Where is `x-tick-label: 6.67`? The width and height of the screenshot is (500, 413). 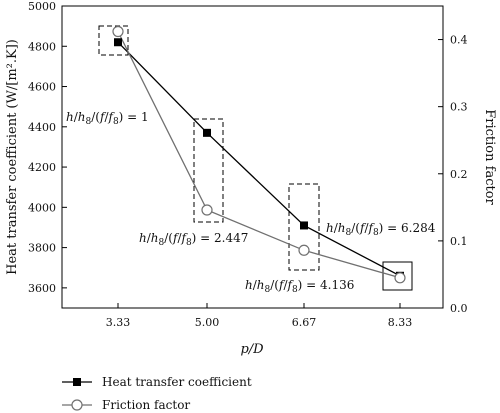 x-tick-label: 6.67 is located at coordinates (304, 322).